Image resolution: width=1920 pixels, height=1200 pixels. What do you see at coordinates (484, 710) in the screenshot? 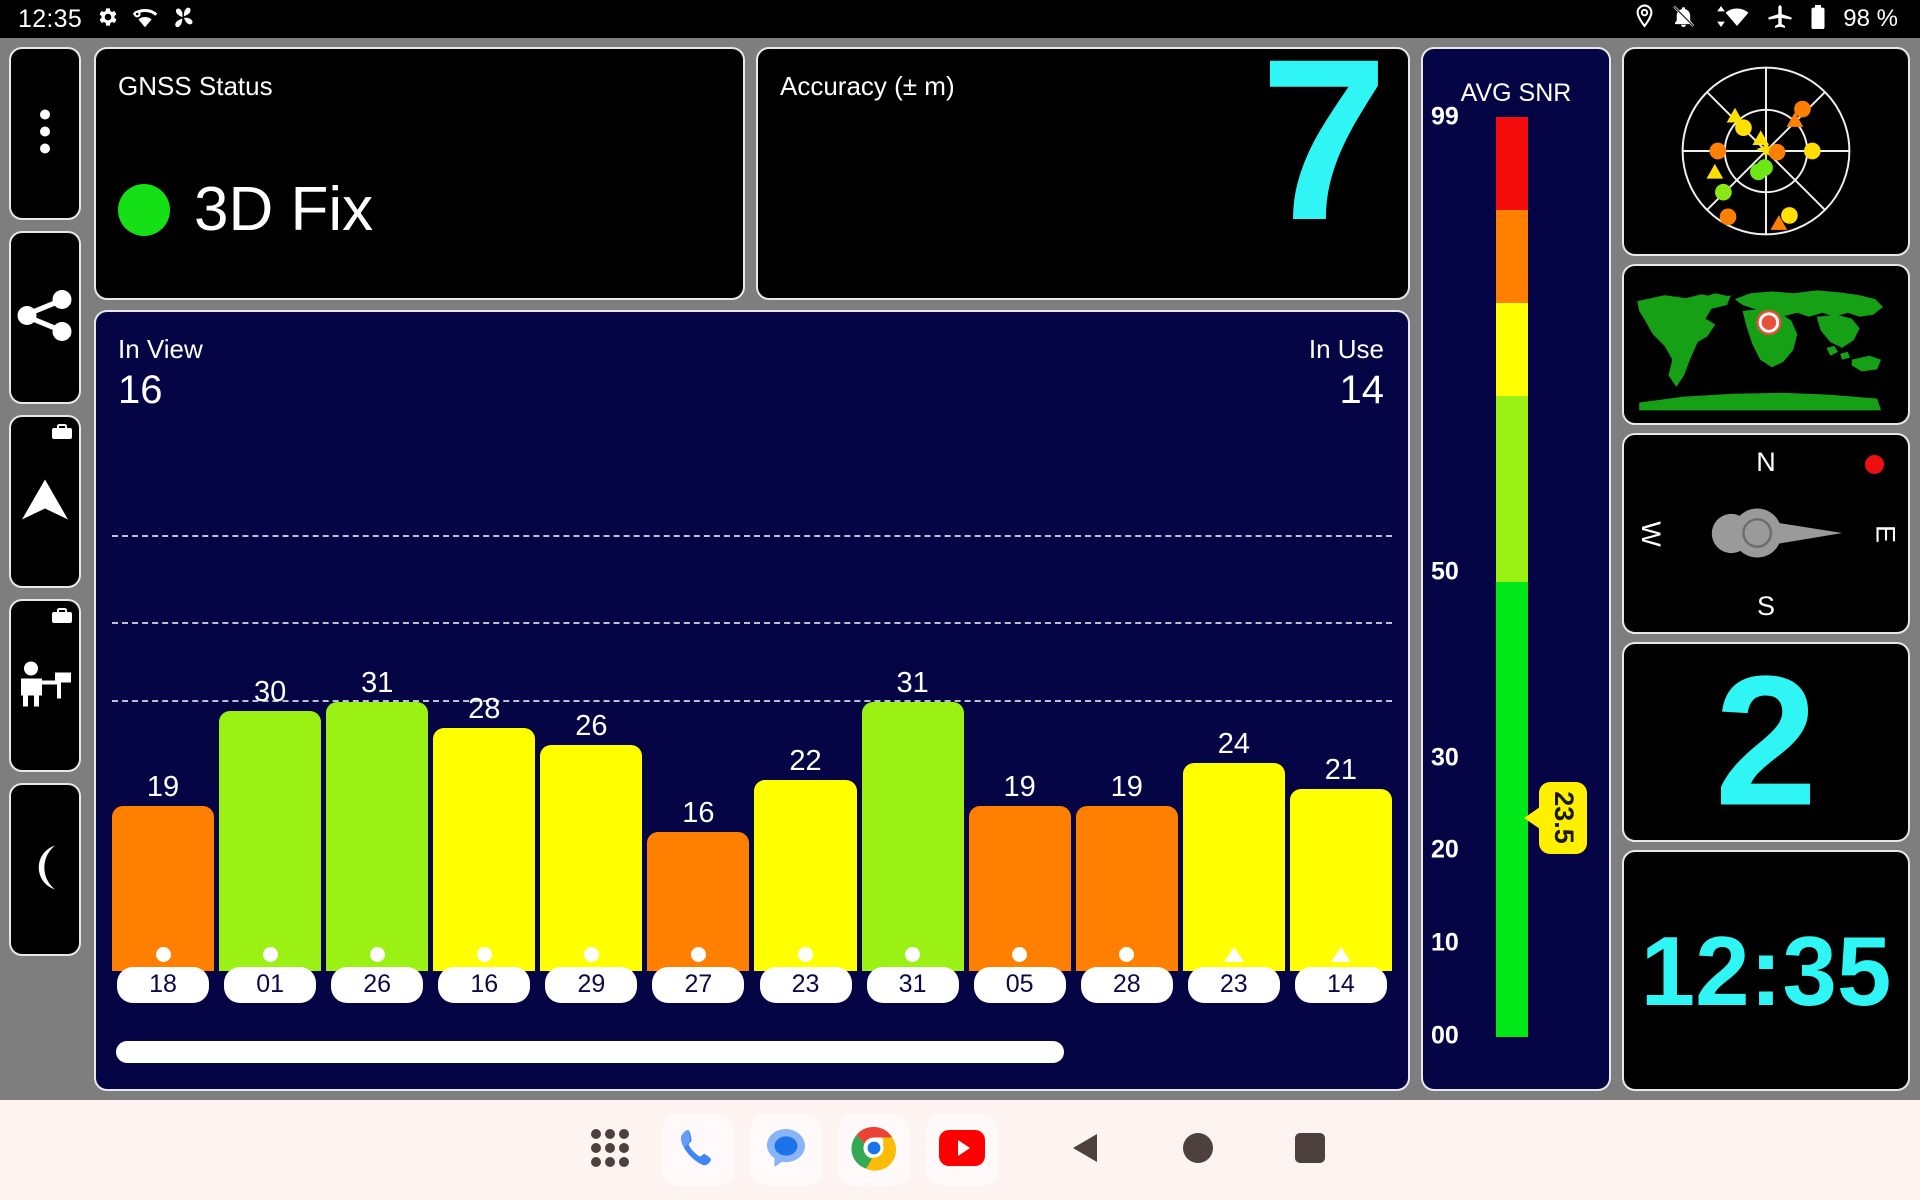
I see `chart-bar-column: 28` at bounding box center [484, 710].